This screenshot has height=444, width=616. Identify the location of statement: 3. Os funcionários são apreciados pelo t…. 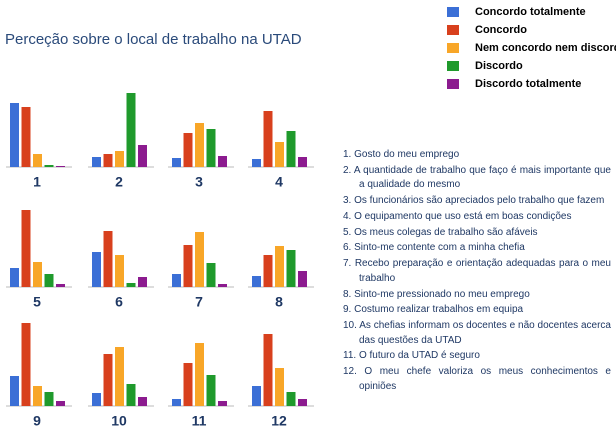
(474, 201).